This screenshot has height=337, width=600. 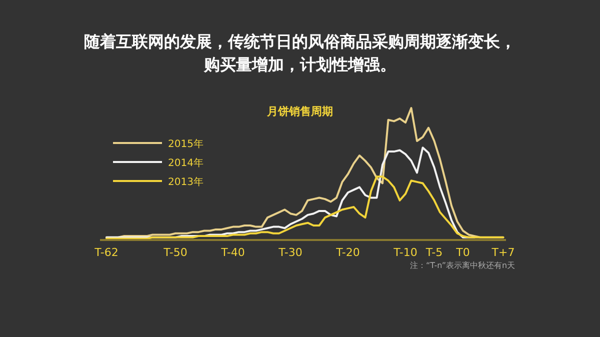 I want to click on x-tick-label: T-50, so click(x=175, y=252).